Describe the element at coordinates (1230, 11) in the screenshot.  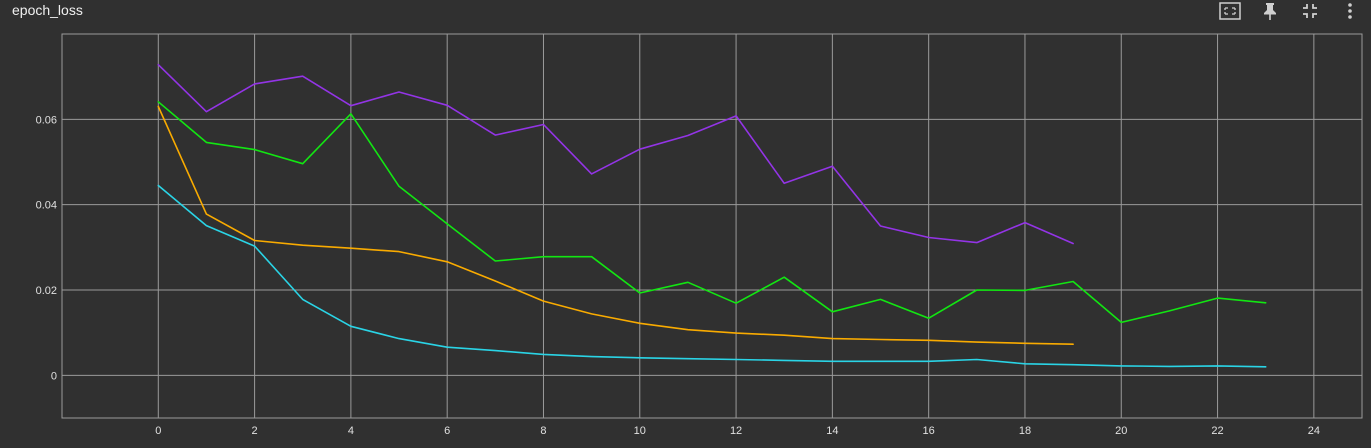
I see `fit-domain-button` at that location.